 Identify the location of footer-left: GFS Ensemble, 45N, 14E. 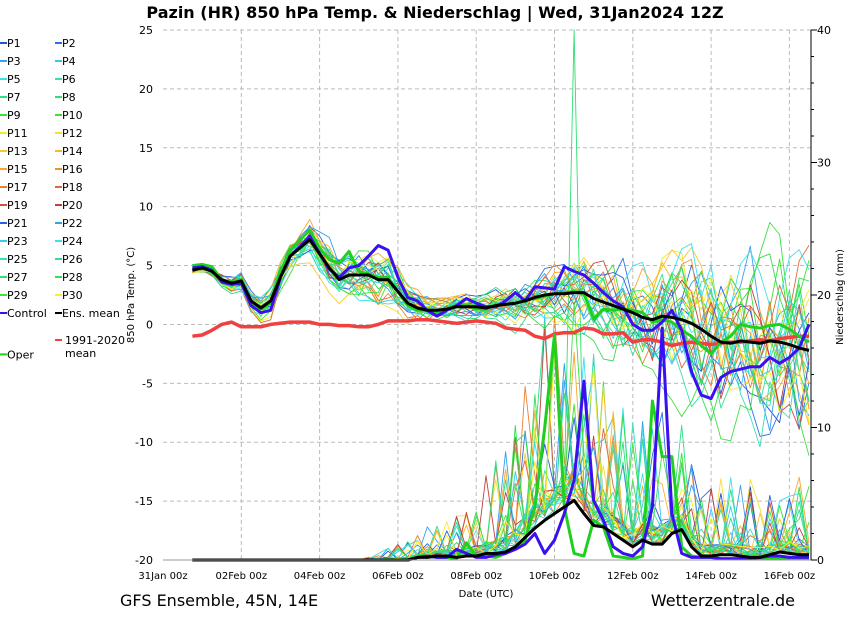
(219, 600).